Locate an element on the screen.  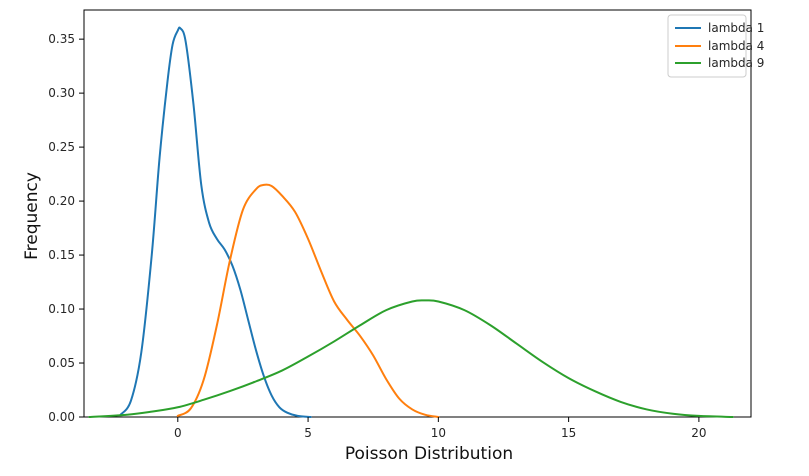
legend: lambda 1 lambda 4 lambda 9 is located at coordinates (715, 46).